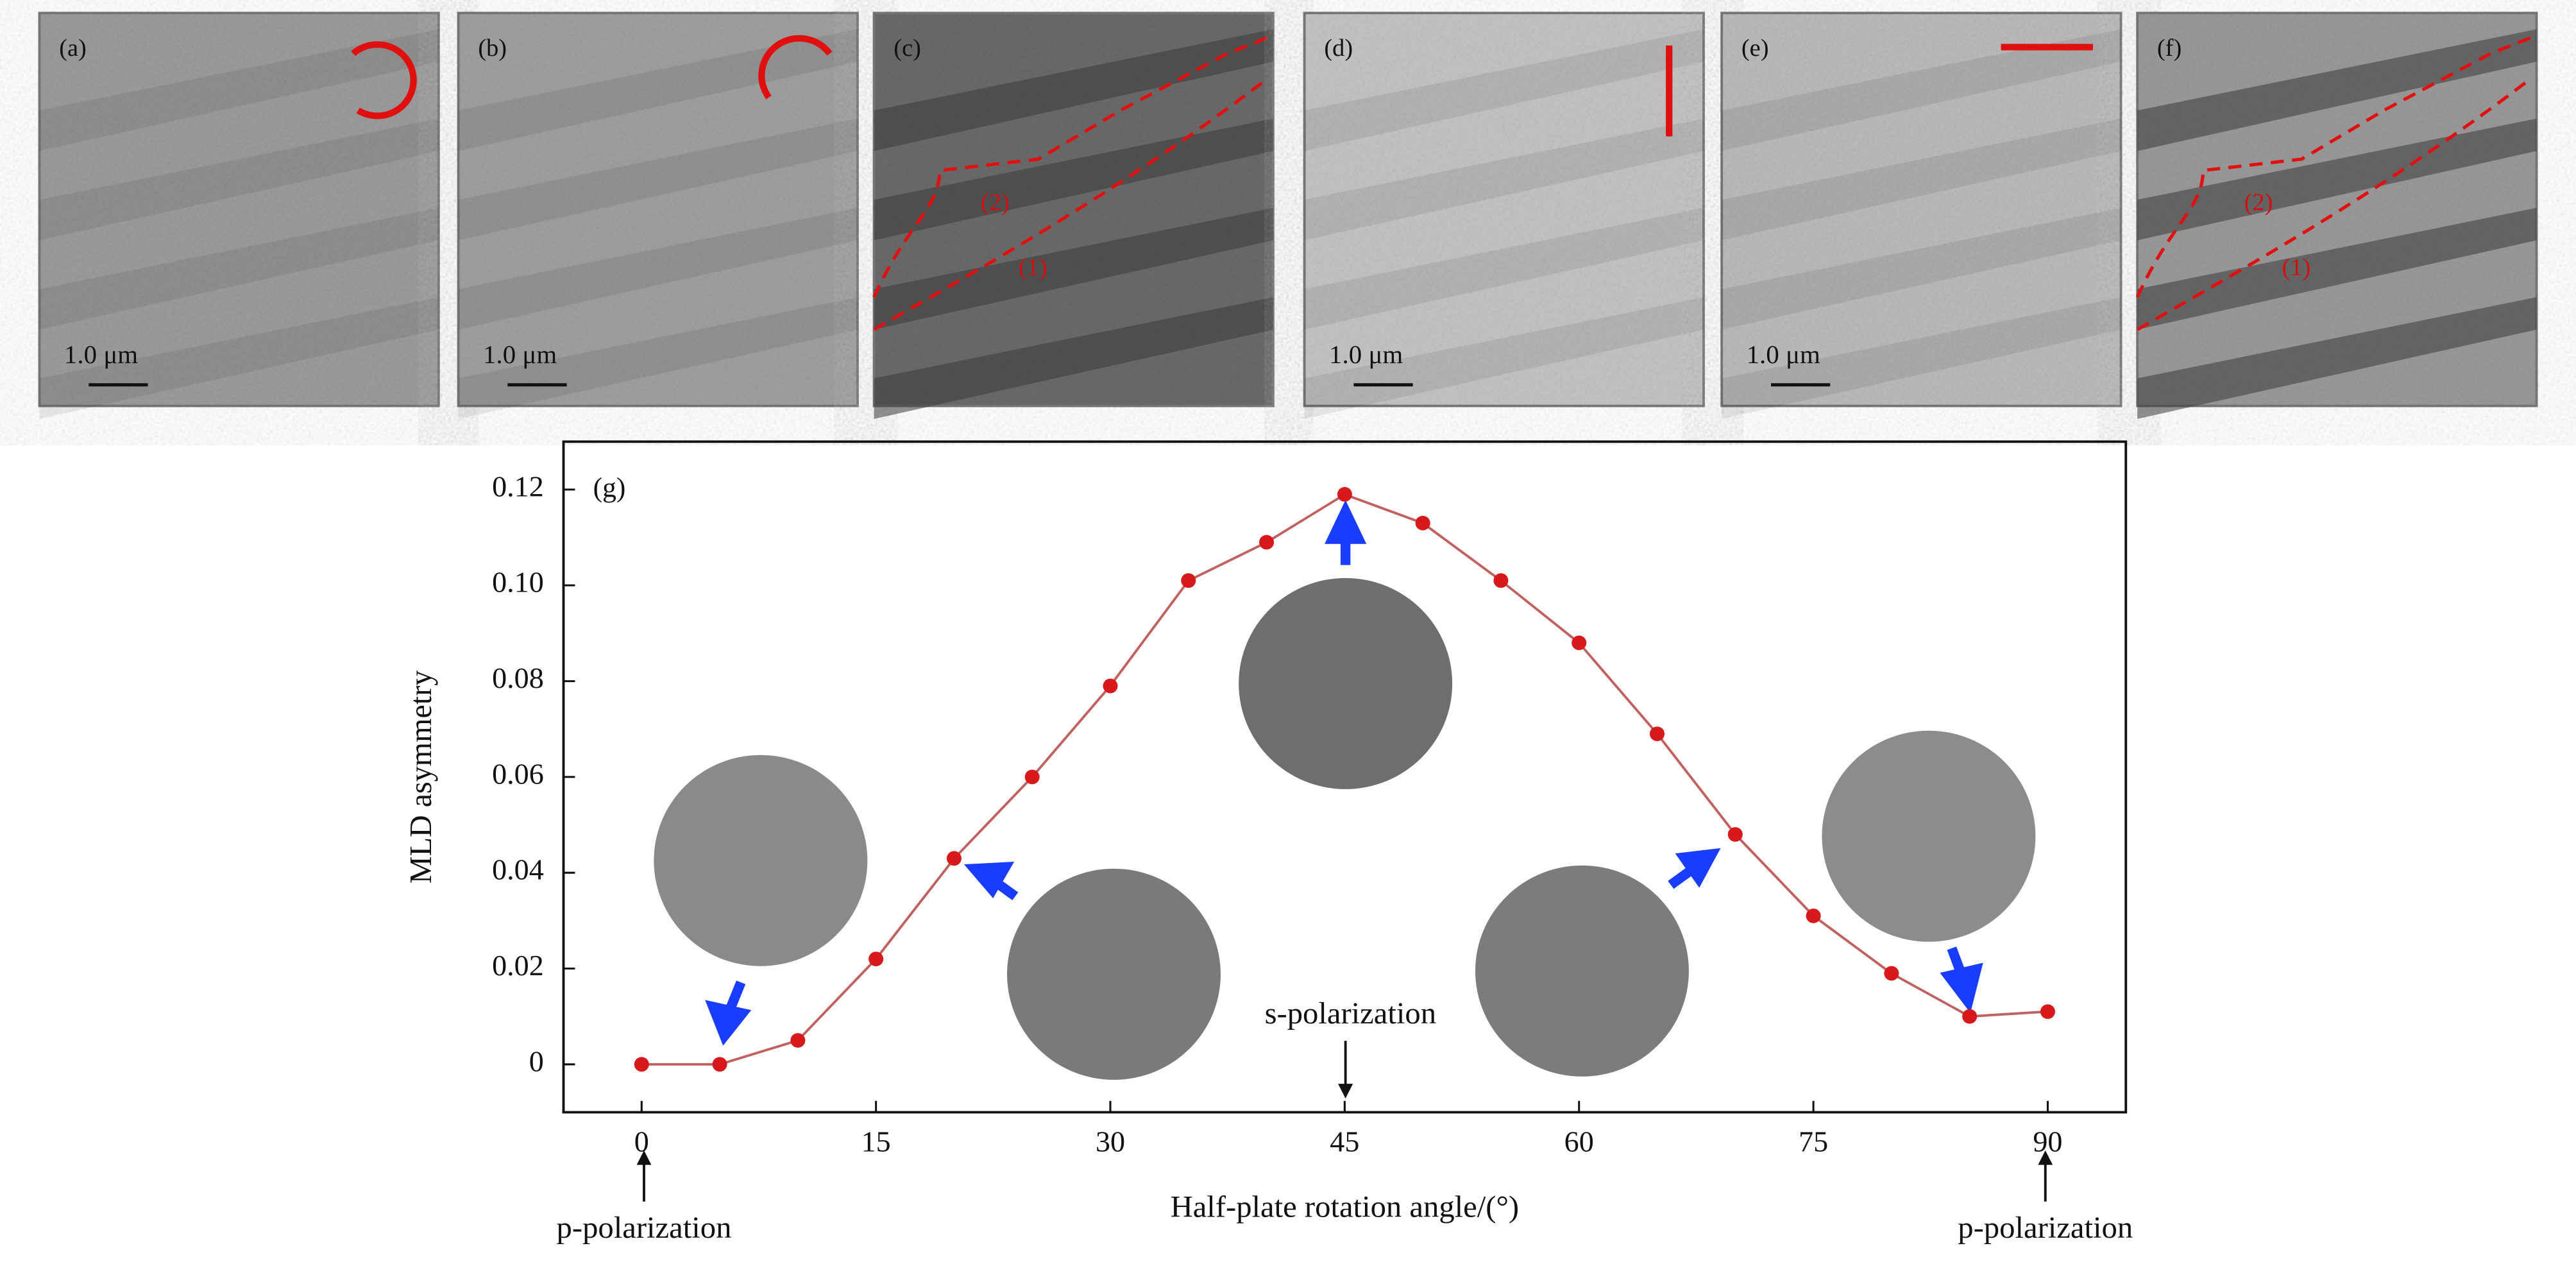 This screenshot has width=2576, height=1273. What do you see at coordinates (1350, 1013) in the screenshot?
I see `annotation: s-polarization` at bounding box center [1350, 1013].